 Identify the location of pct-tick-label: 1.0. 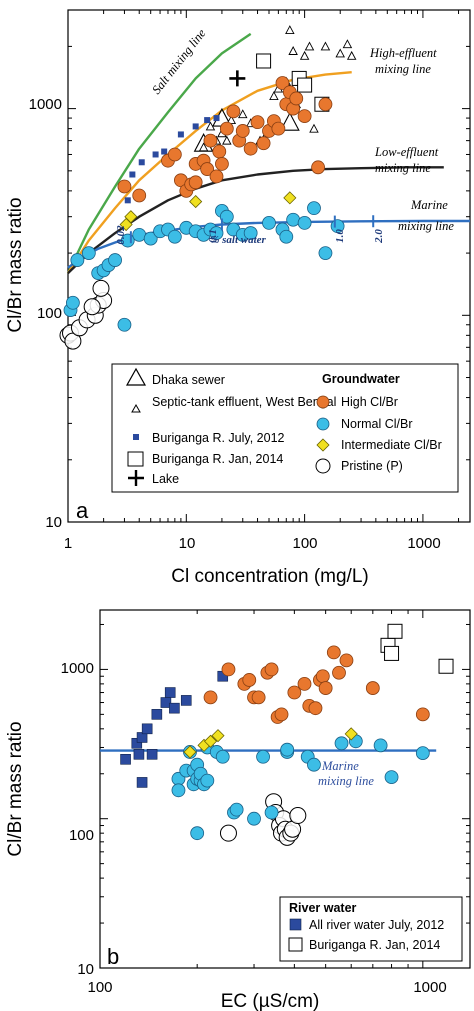
(340, 236).